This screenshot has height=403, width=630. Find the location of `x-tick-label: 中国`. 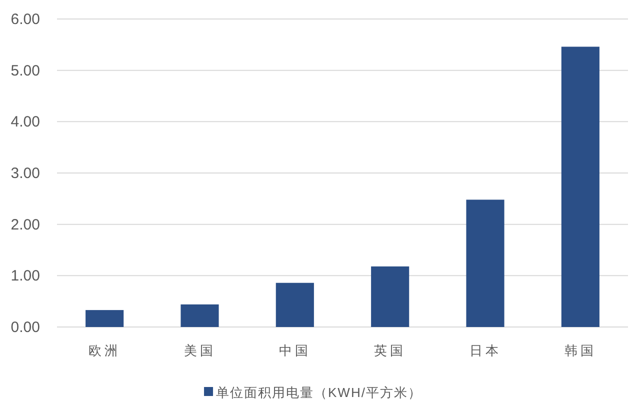

x-tick-label: 中国 is located at coordinates (294, 350).